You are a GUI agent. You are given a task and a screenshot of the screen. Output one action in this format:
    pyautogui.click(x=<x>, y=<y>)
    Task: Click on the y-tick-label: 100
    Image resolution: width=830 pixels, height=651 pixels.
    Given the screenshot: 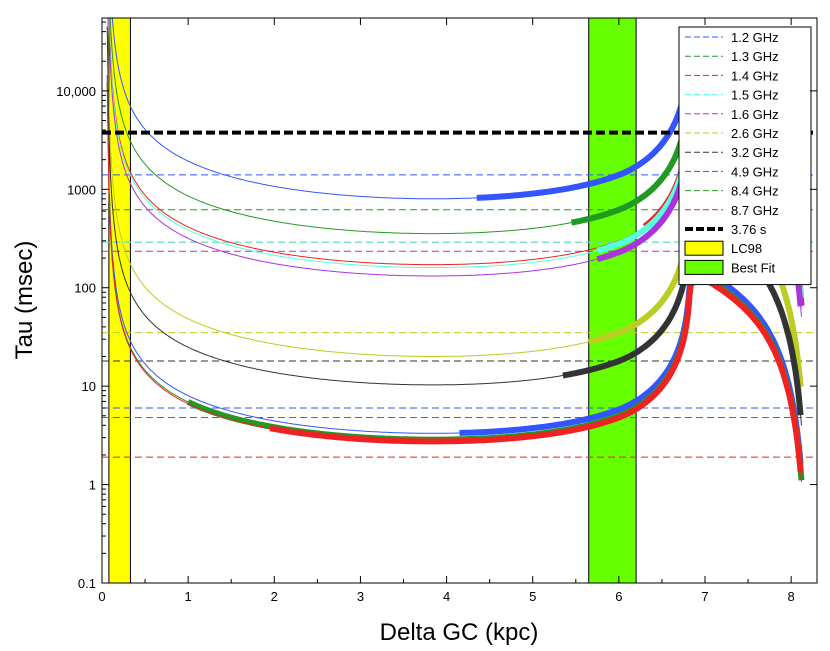 What is the action you would take?
    pyautogui.click(x=85, y=288)
    